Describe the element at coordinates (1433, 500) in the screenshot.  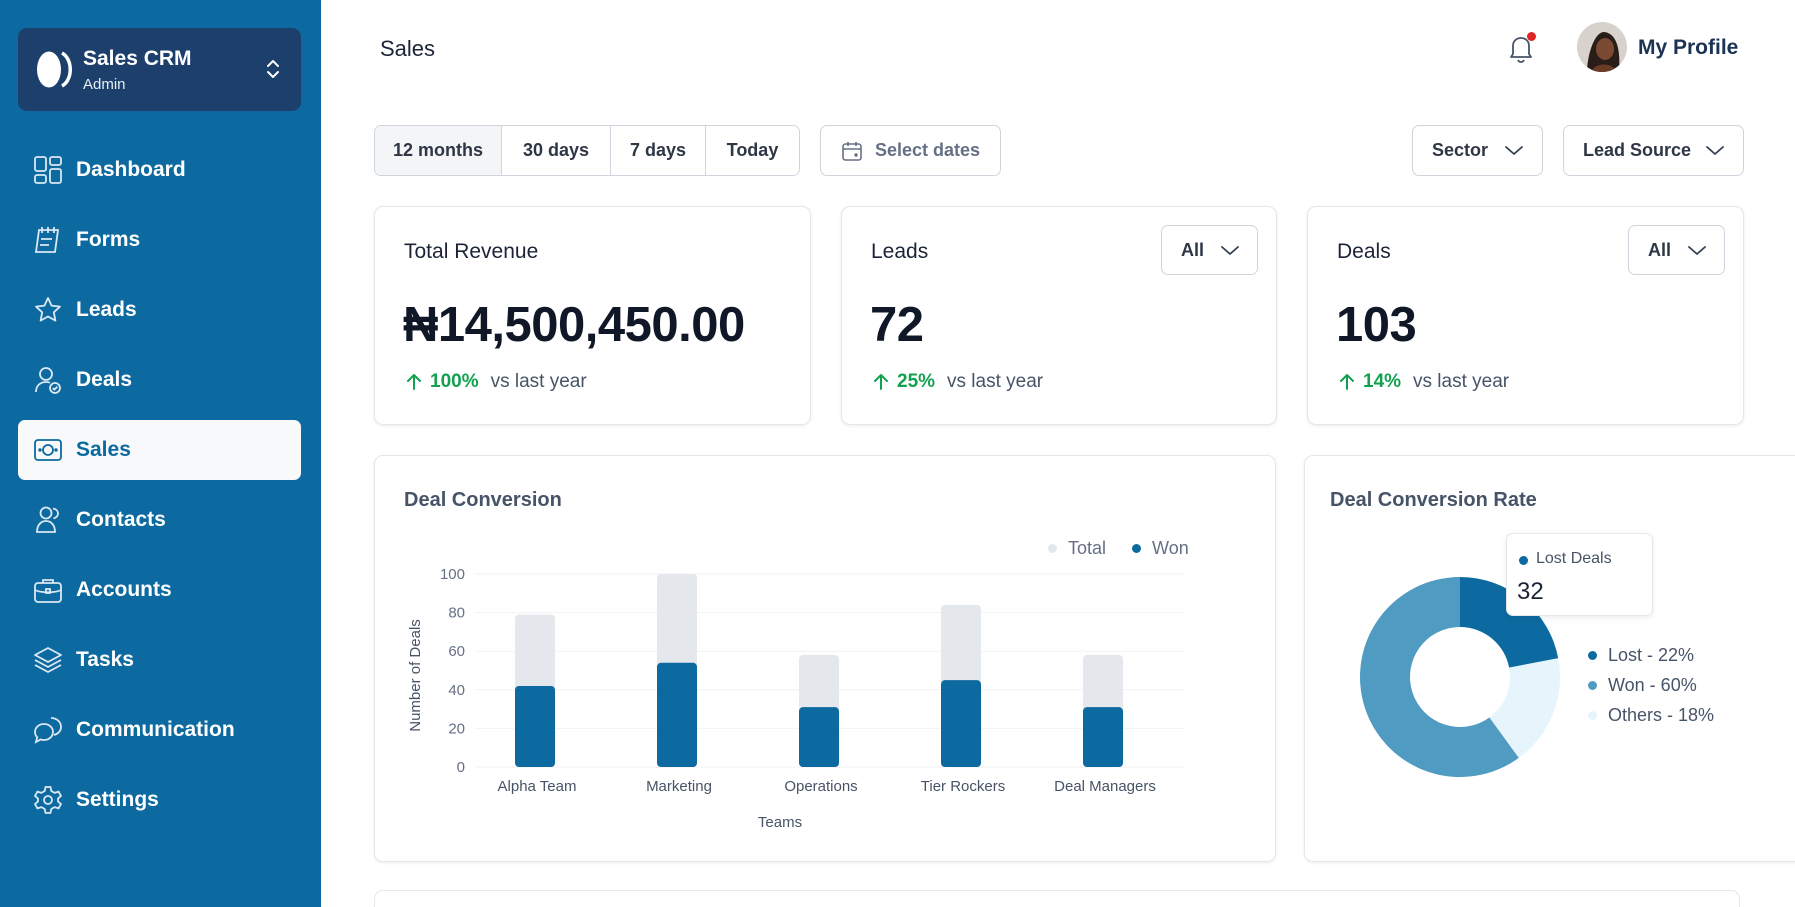
I see `chart-title: Deal Conversion Rate` at that location.